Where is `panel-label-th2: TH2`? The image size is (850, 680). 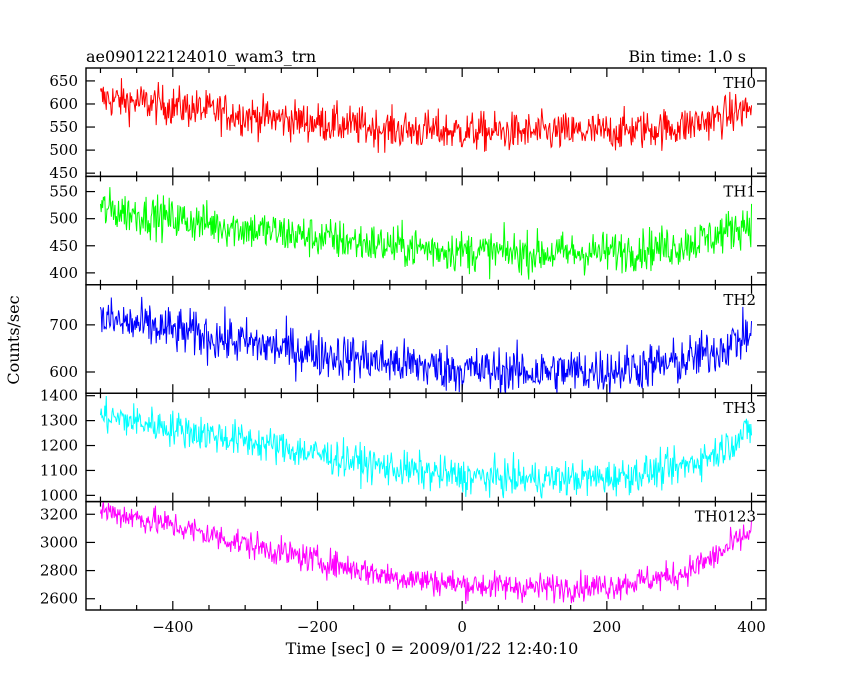 panel-label-th2: TH2 is located at coordinates (739, 300).